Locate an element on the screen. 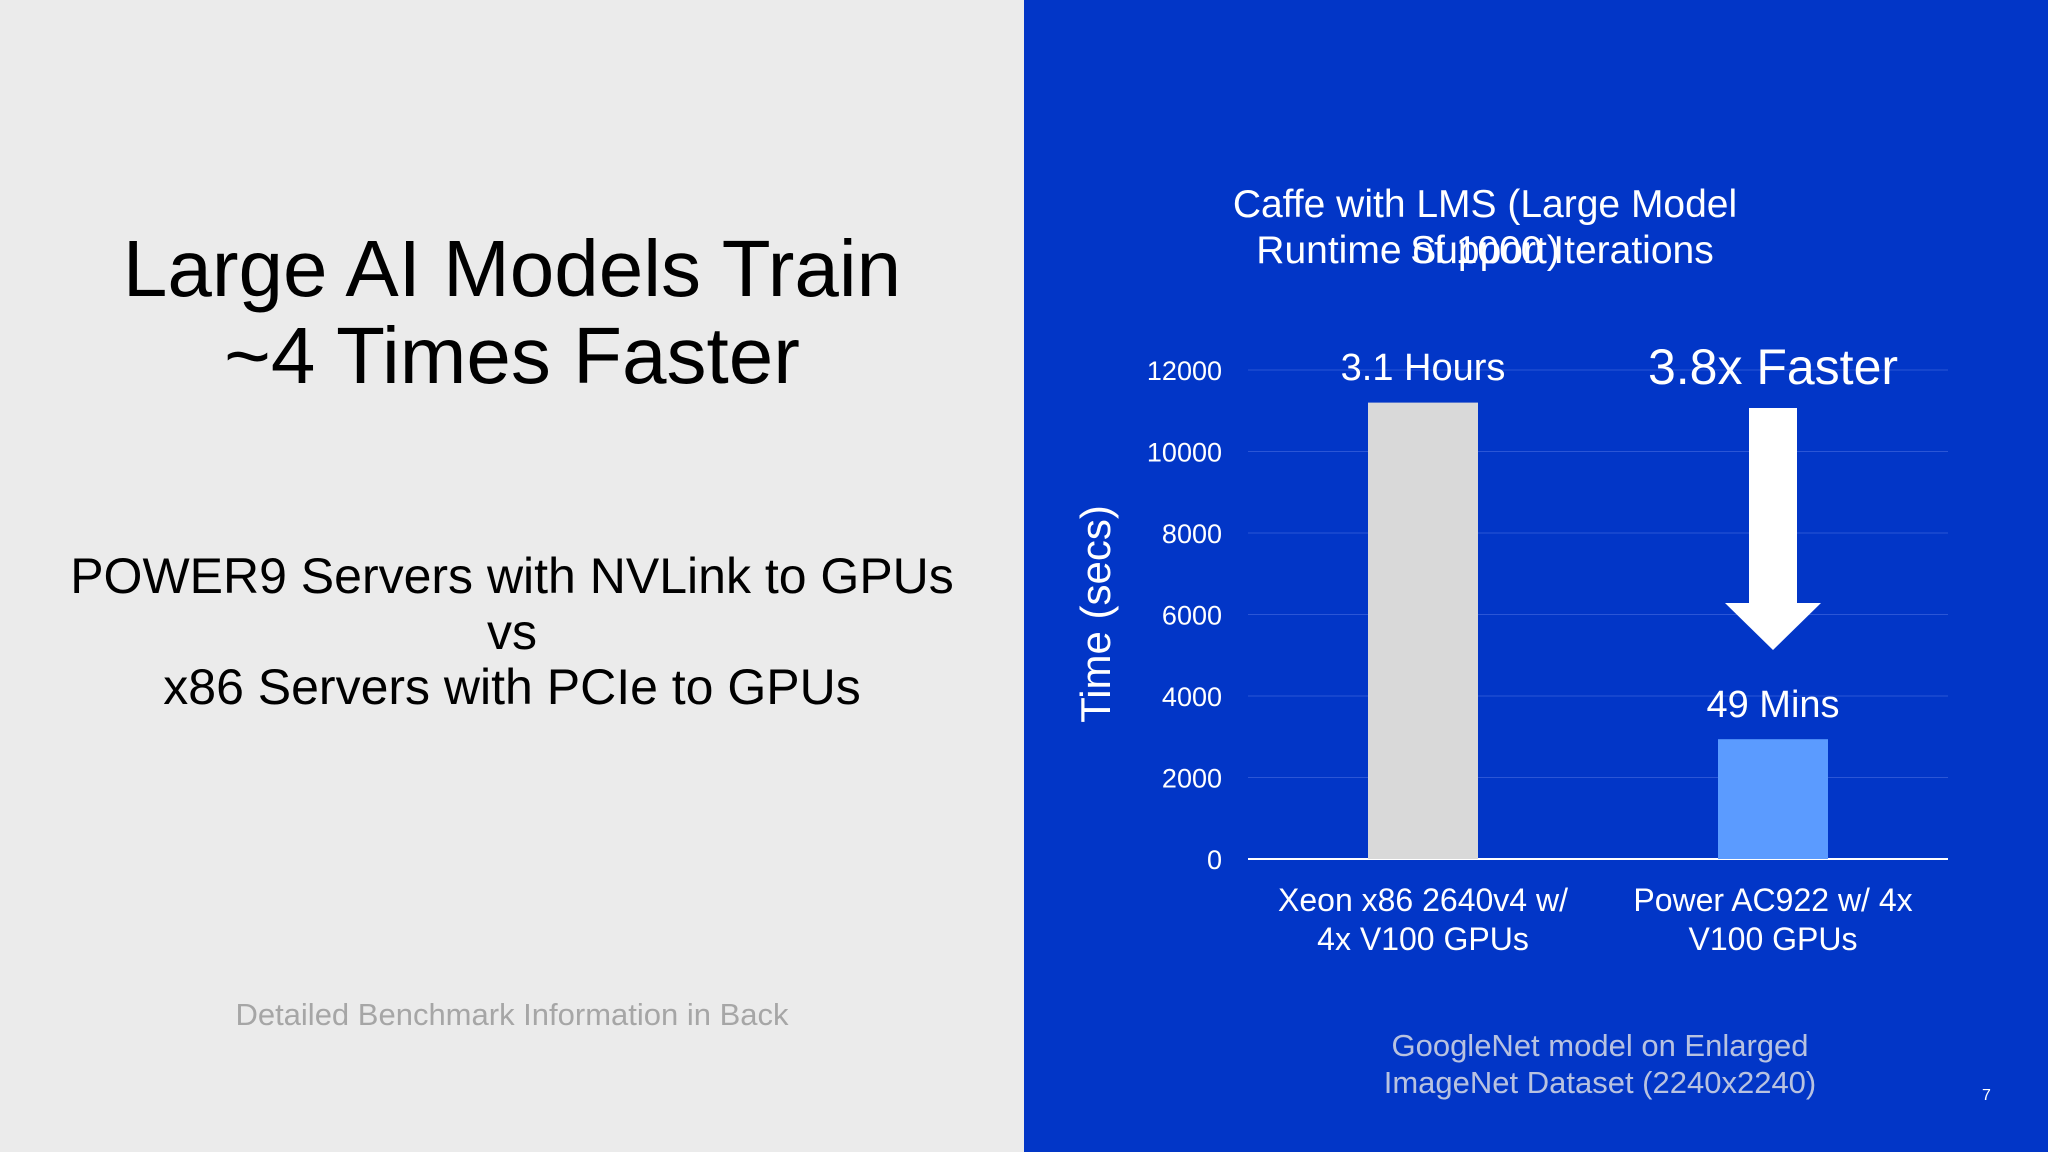  y-tick-label: 12000 is located at coordinates (1184, 371).